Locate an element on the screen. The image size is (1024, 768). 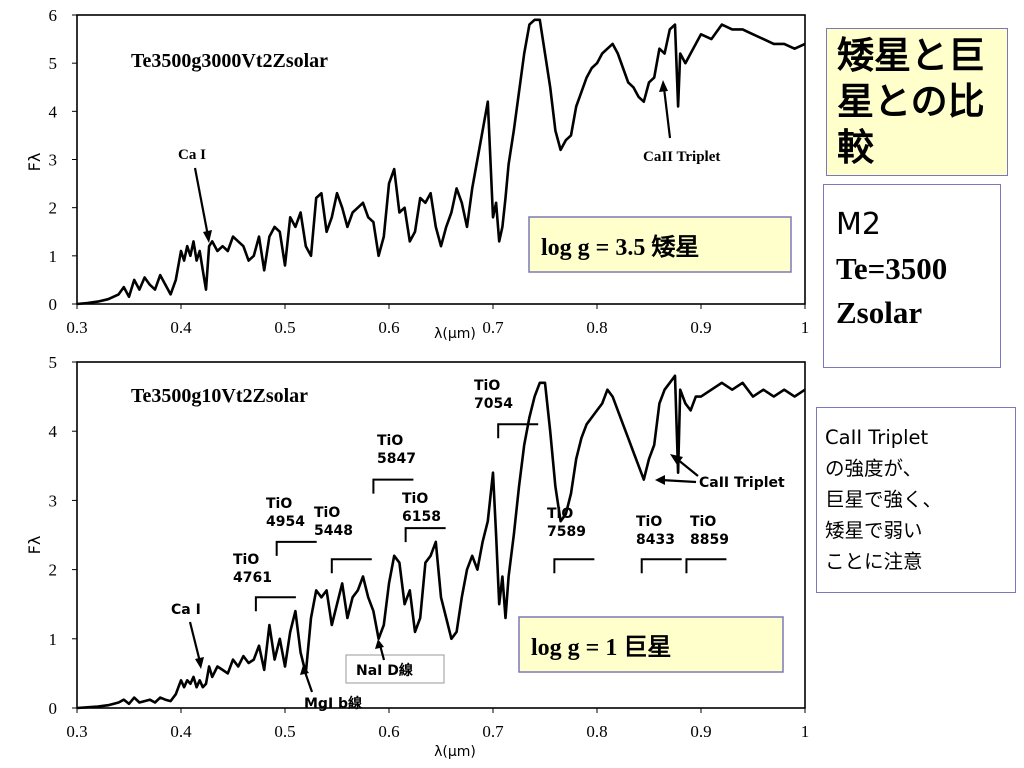
panel1-x-tick-label: 1 is located at coordinates (805, 327).